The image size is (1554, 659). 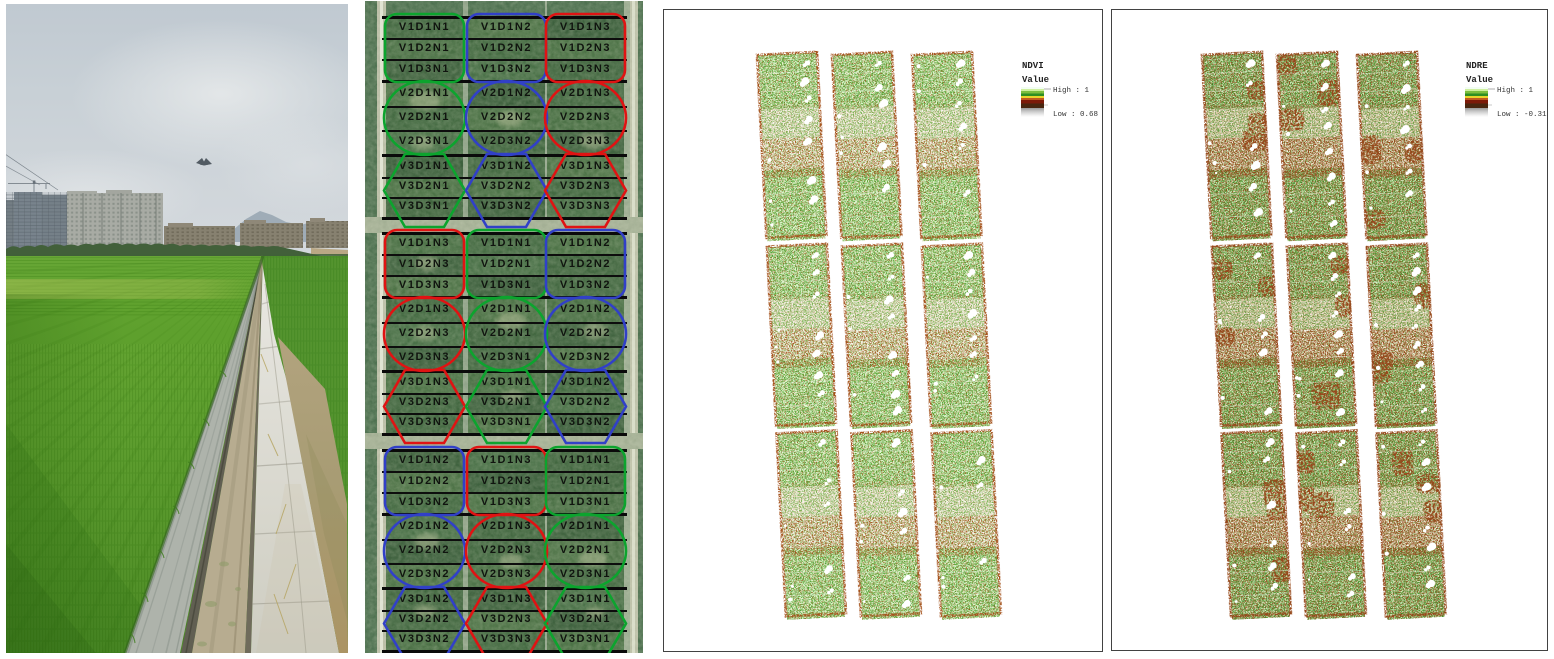 What do you see at coordinates (1477, 66) in the screenshot?
I see `svg-text: NDRE` at bounding box center [1477, 66].